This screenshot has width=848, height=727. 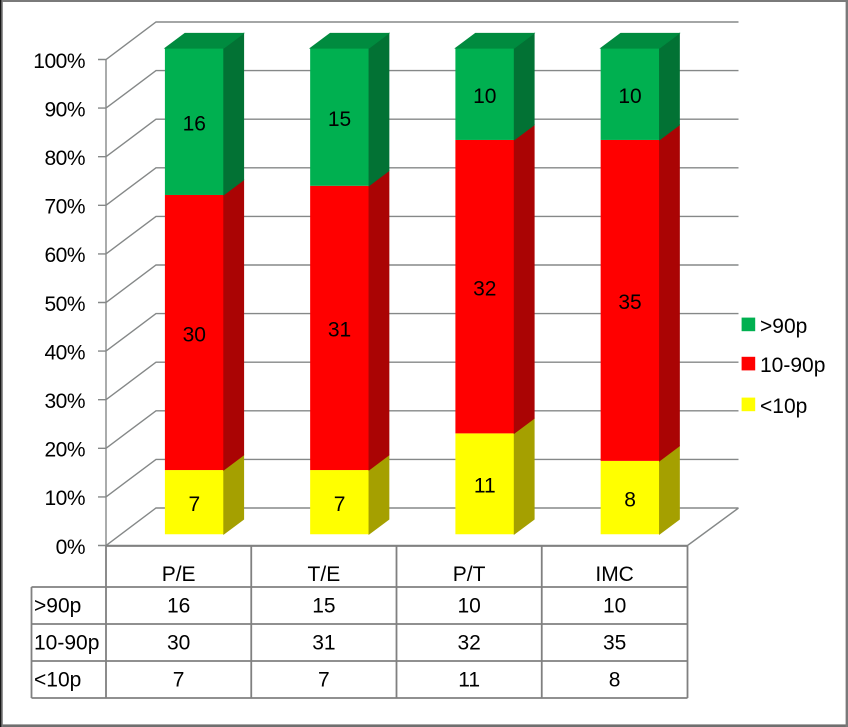 What do you see at coordinates (614, 574) in the screenshot?
I see `svg-text: IMC` at bounding box center [614, 574].